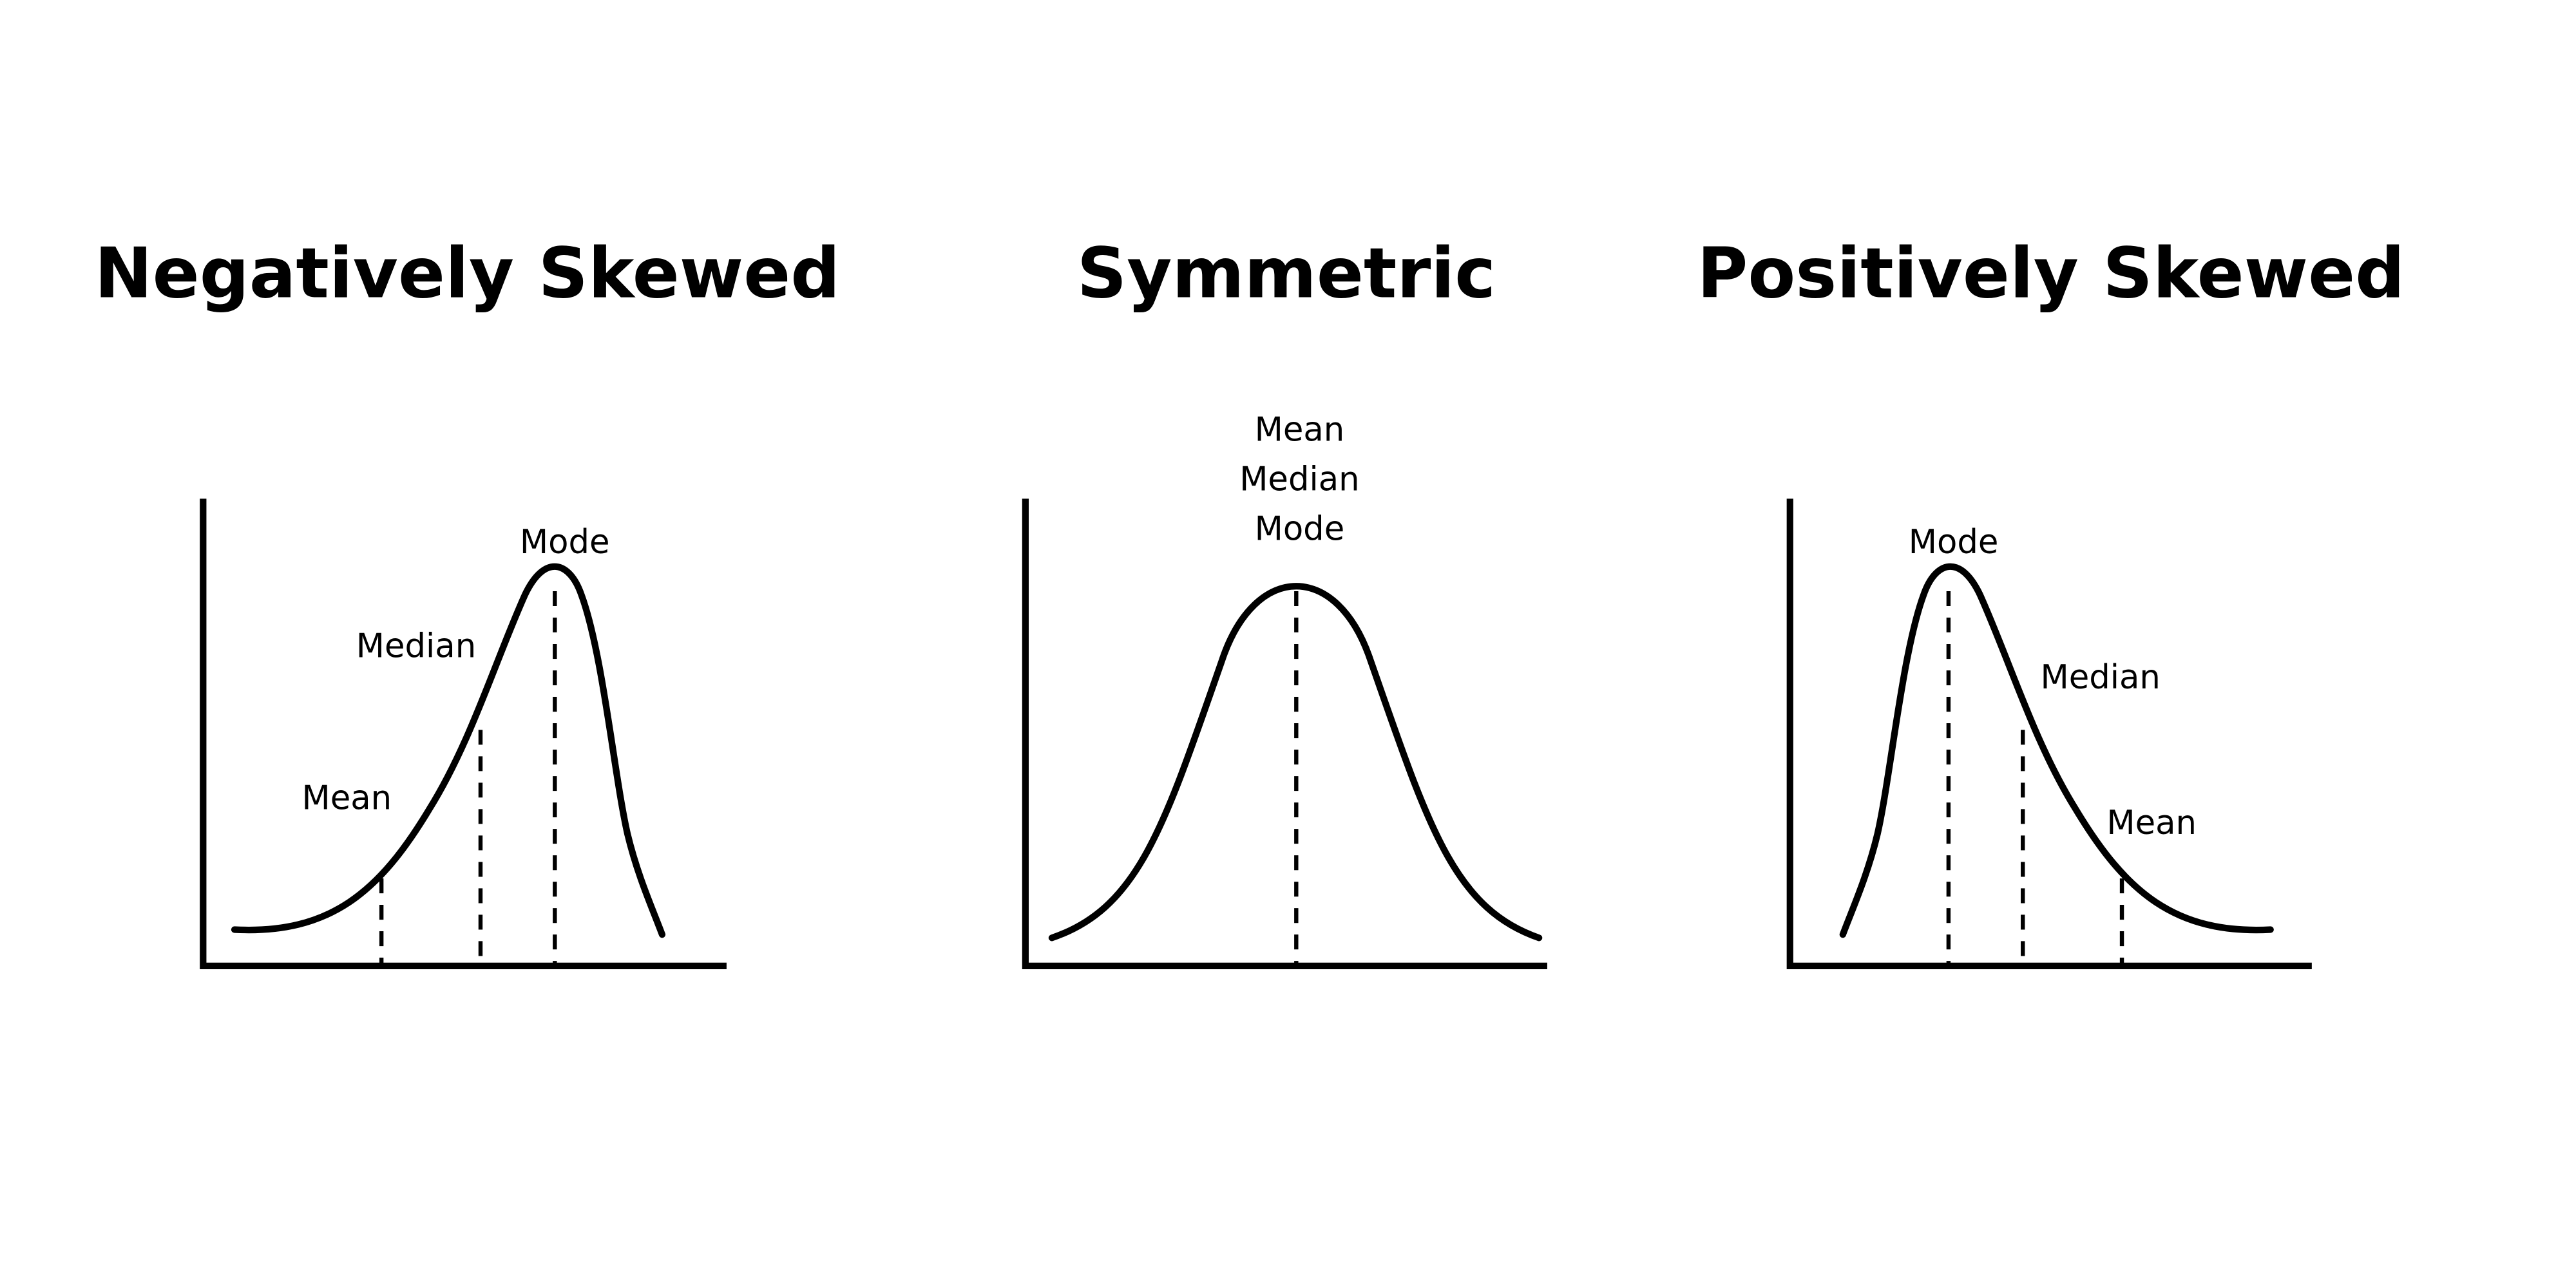  I want to click on symmetric-panel: Symmetric Mean Median Mode, so click(1284, 602).